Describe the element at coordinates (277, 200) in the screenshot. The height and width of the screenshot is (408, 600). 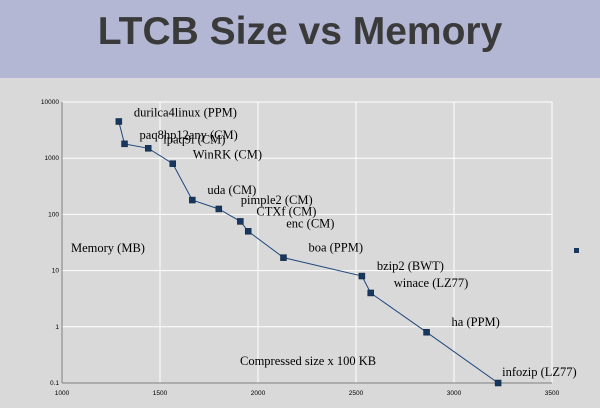
I see `data-label: pimple2 (CM)` at that location.